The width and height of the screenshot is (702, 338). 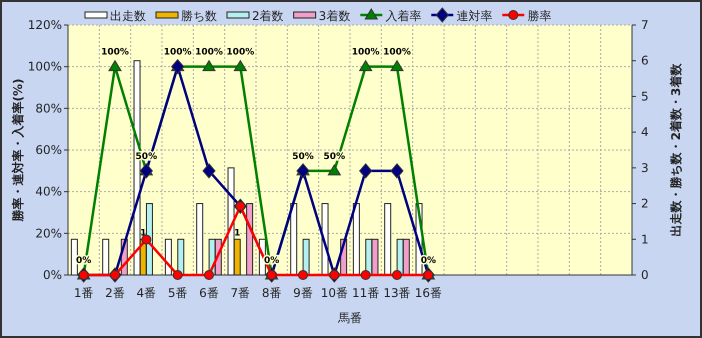 I want to click on y2-tick-label: 7, so click(x=645, y=25).